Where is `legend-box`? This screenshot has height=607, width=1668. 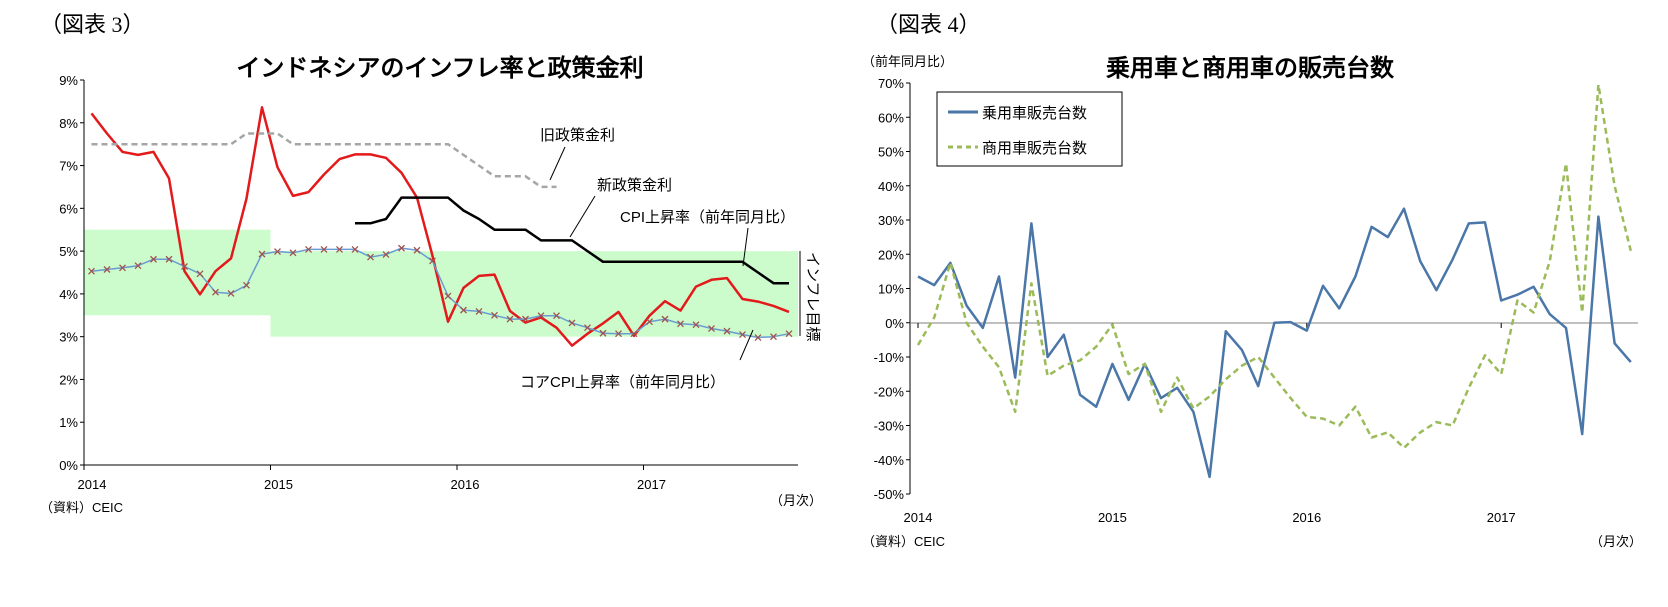
legend-box is located at coordinates (1029, 129).